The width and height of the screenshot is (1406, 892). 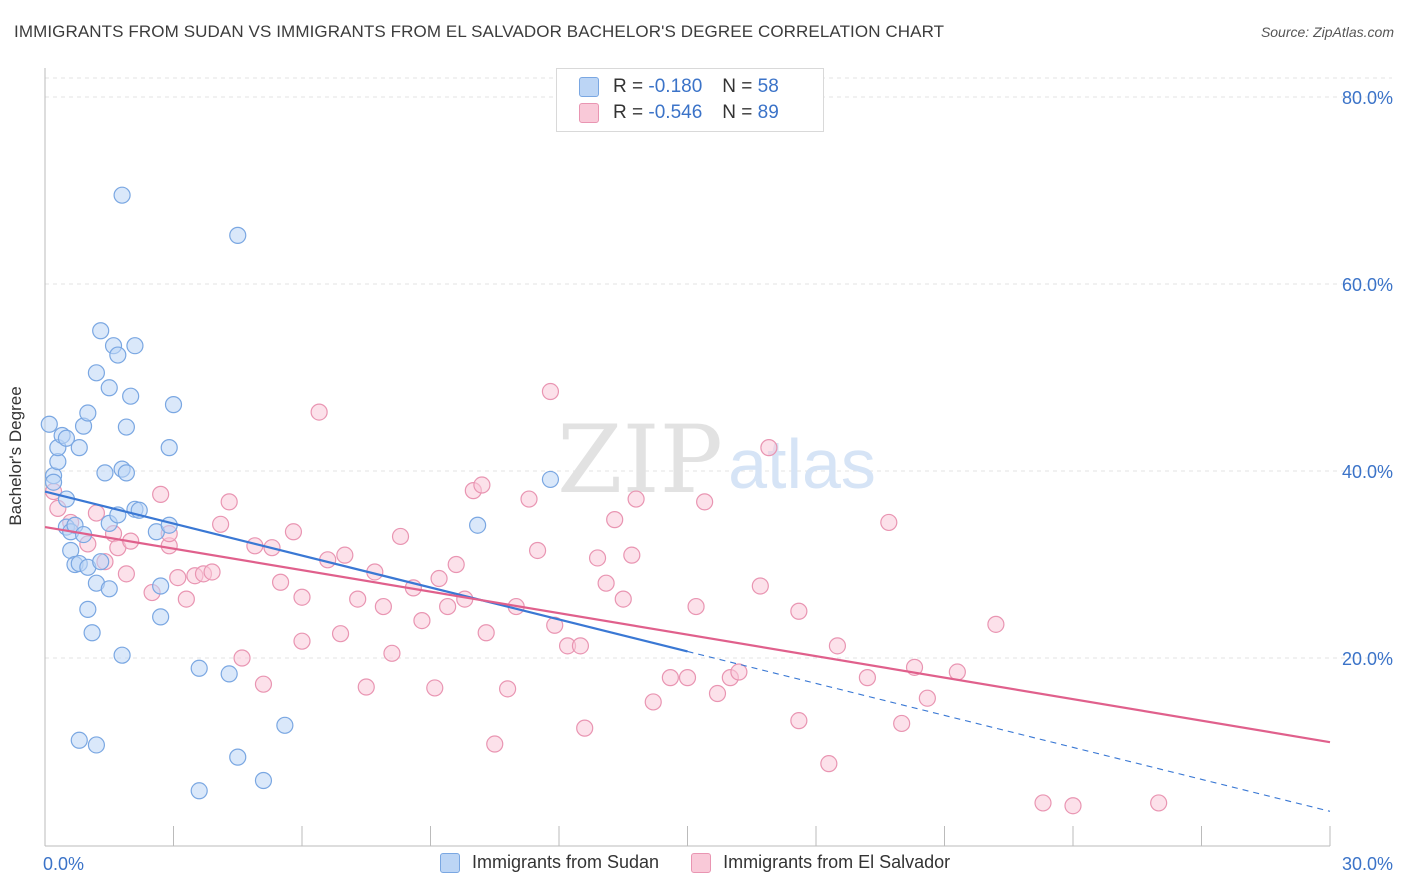 What do you see at coordinates (768, 86) in the screenshot?
I see `legend-n-value: 58` at bounding box center [768, 86].